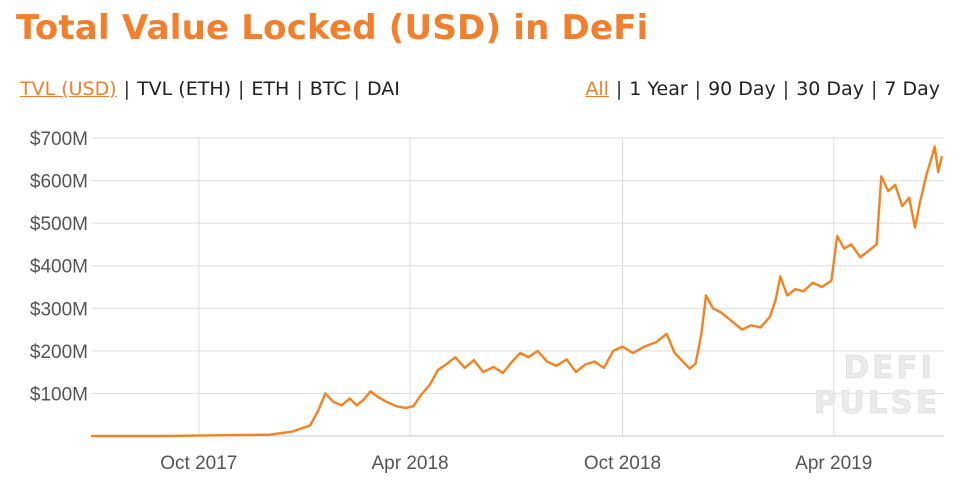  I want to click on x-axis-ticks: Oct 2017 Apr 2018 Oct 2018 Apr 2019, so click(516, 463).